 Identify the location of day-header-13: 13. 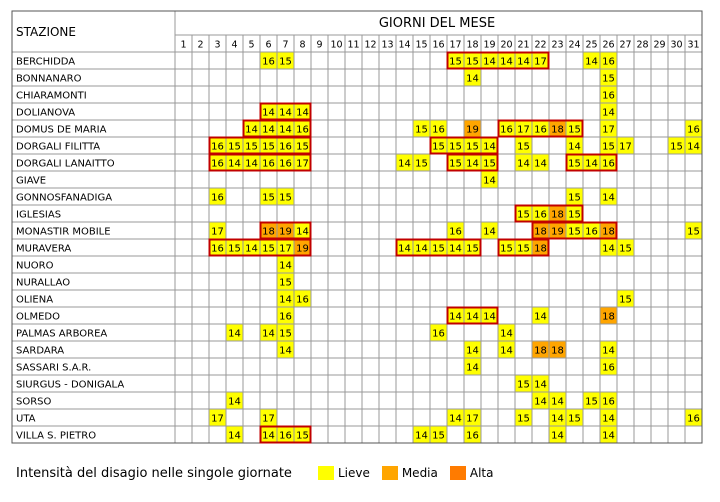
(387, 45).